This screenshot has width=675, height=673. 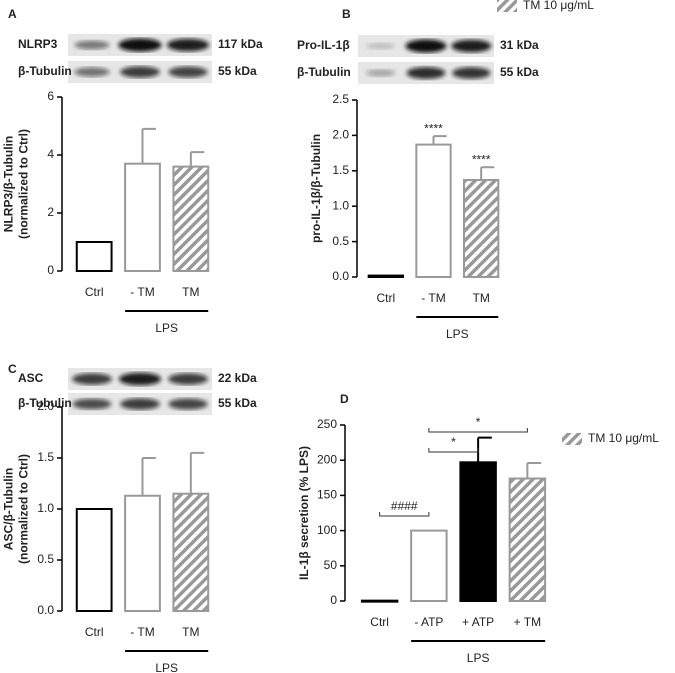 What do you see at coordinates (333, 600) in the screenshot?
I see `y-tick-label: 0` at bounding box center [333, 600].